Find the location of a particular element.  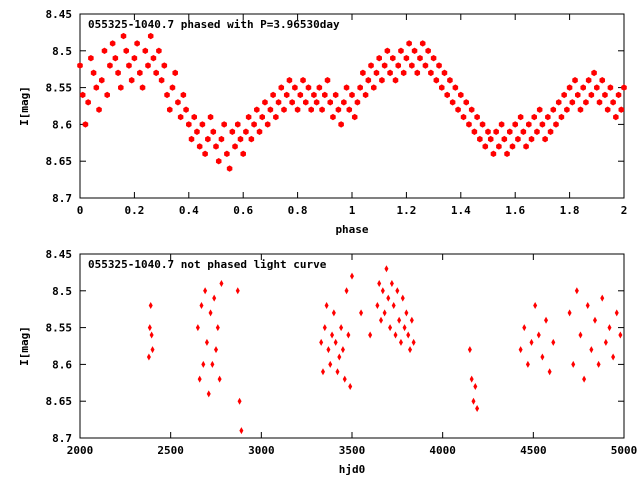

y-axis-label: I[mag] is located at coordinates (24, 346).